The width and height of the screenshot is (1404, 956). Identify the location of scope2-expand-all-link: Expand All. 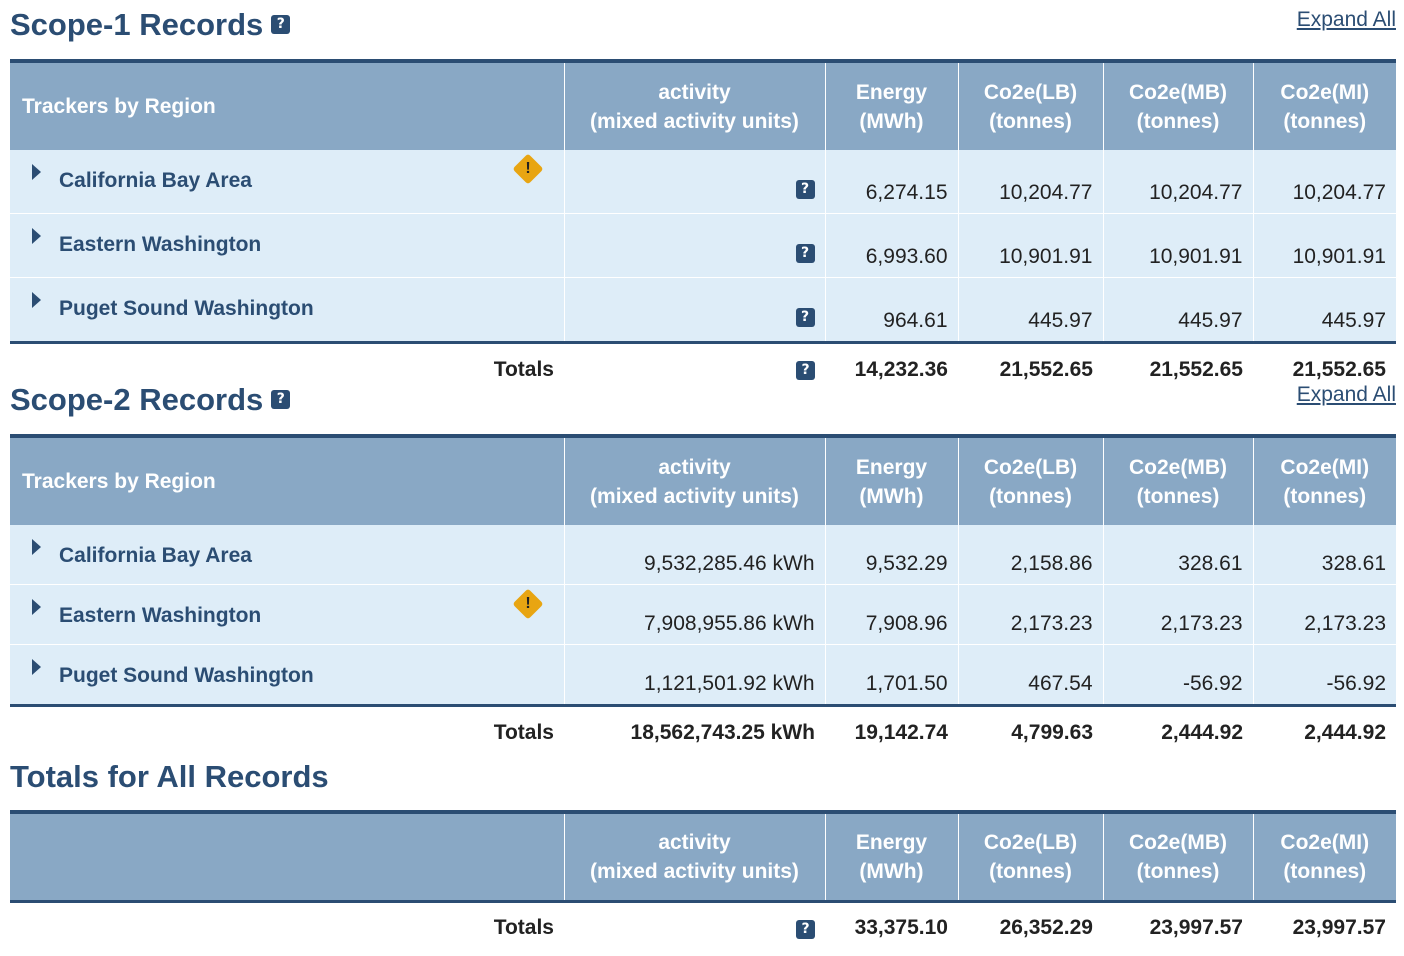
(1346, 394).